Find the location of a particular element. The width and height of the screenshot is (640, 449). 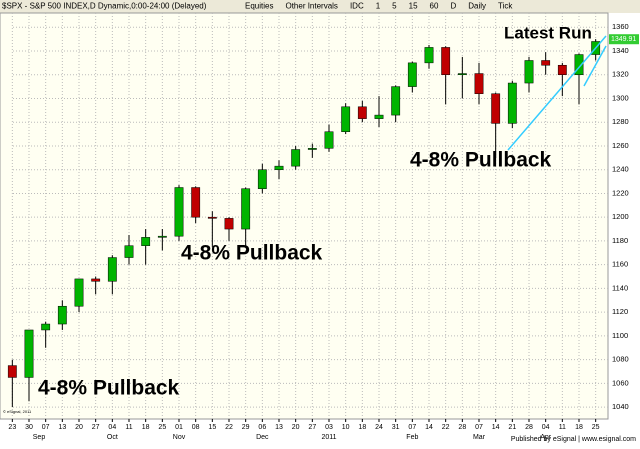

x-tick-label: 30 is located at coordinates (29, 427).